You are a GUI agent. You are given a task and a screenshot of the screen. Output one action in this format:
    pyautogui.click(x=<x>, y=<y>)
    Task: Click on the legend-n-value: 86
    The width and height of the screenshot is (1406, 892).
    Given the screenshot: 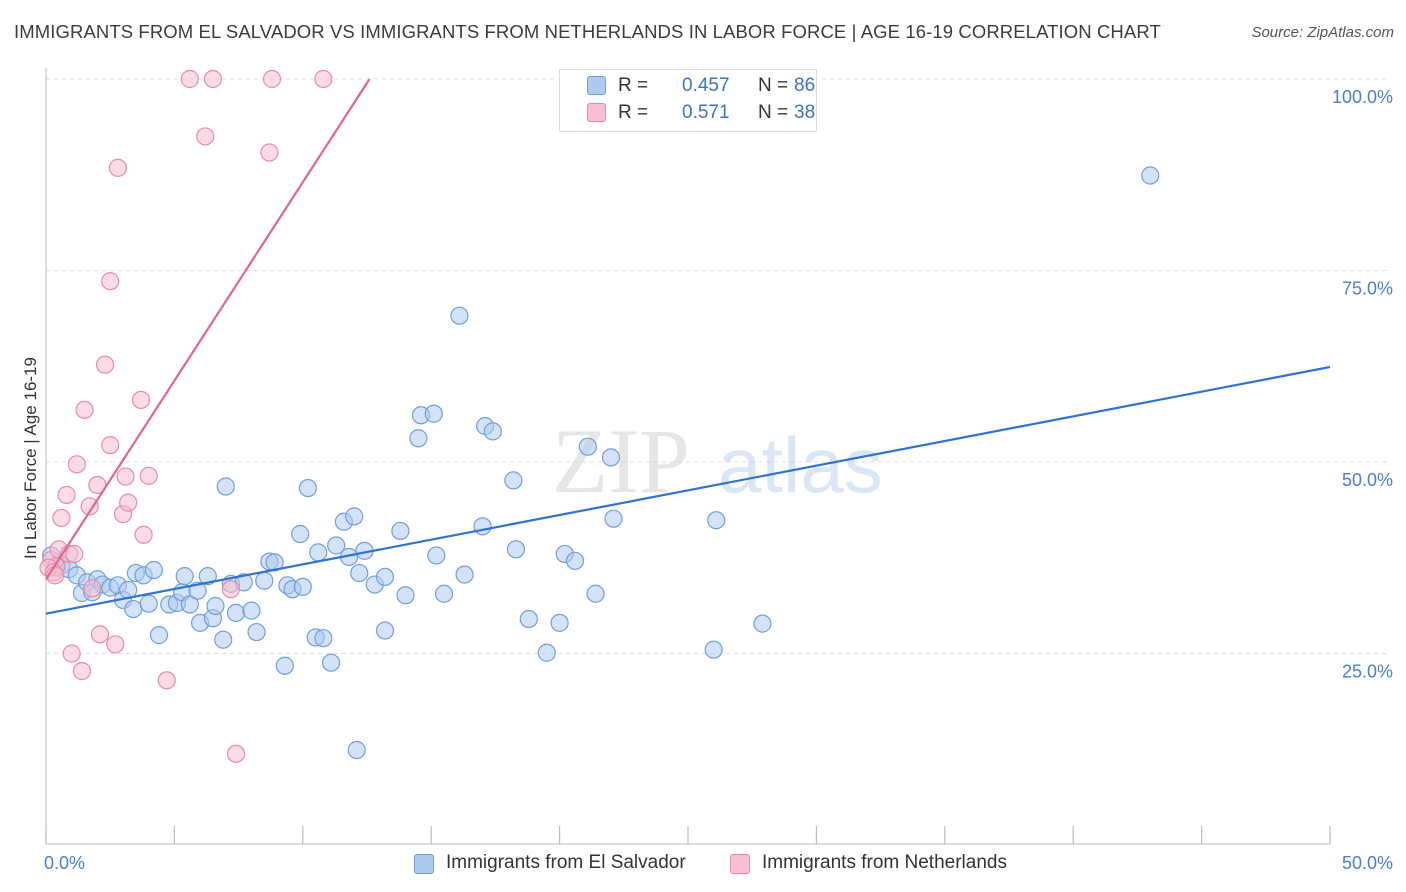 What is the action you would take?
    pyautogui.click(x=805, y=85)
    